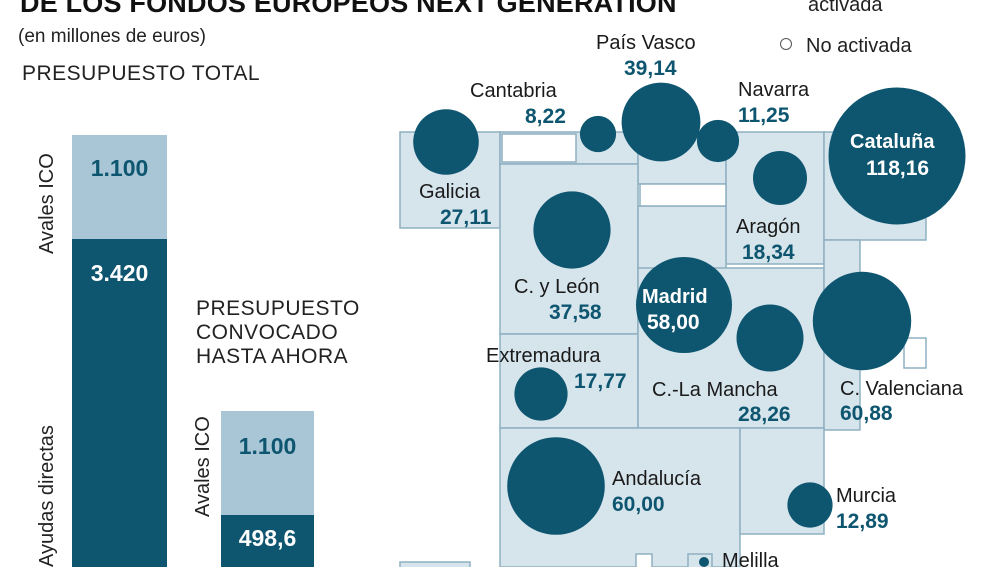 The height and width of the screenshot is (567, 1000). What do you see at coordinates (348, 9) in the screenshot?
I see `chart-title: DE LOS FONDOS EUROPEOS NEXT GENERATION` at bounding box center [348, 9].